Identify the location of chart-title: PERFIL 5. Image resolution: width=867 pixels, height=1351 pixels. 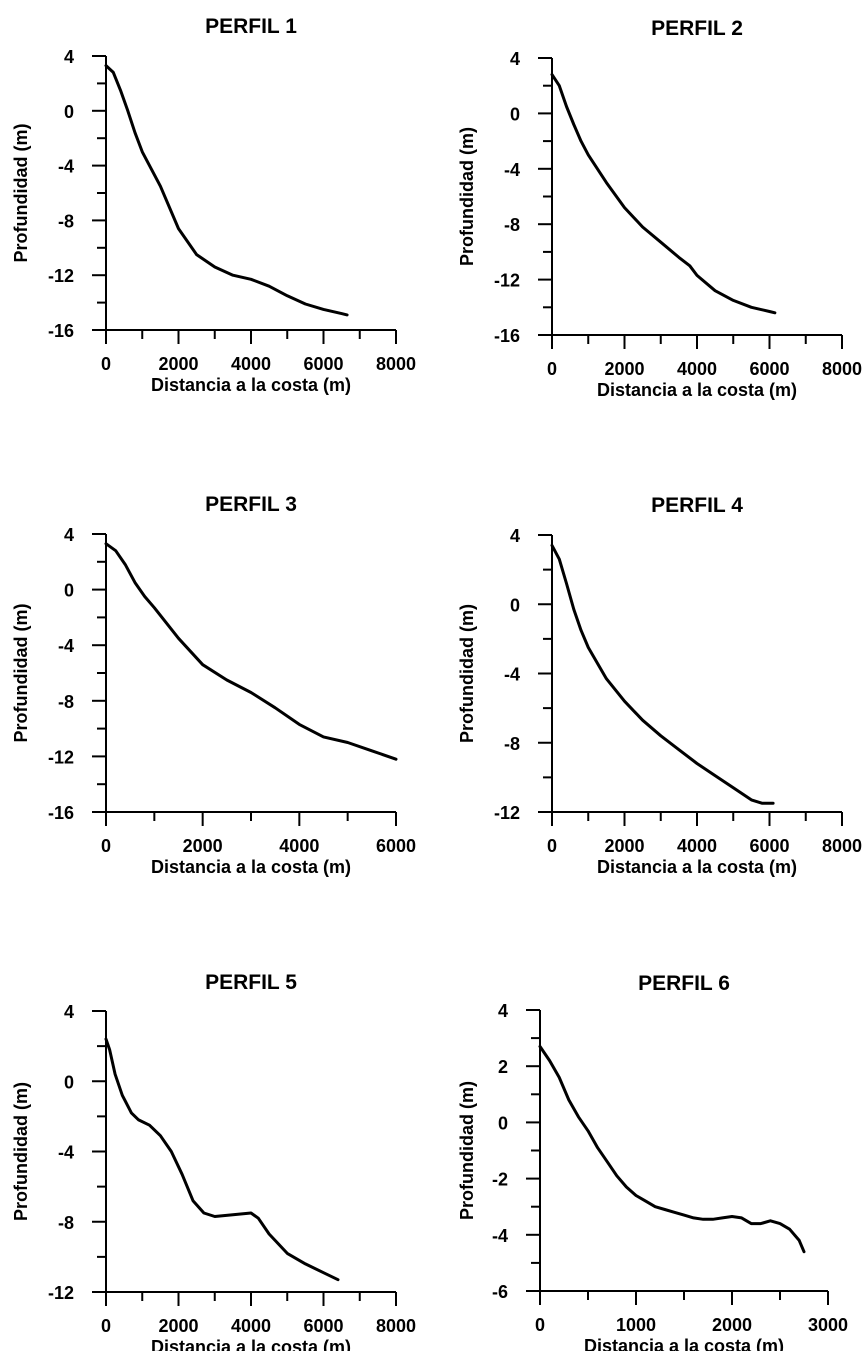
(251, 982).